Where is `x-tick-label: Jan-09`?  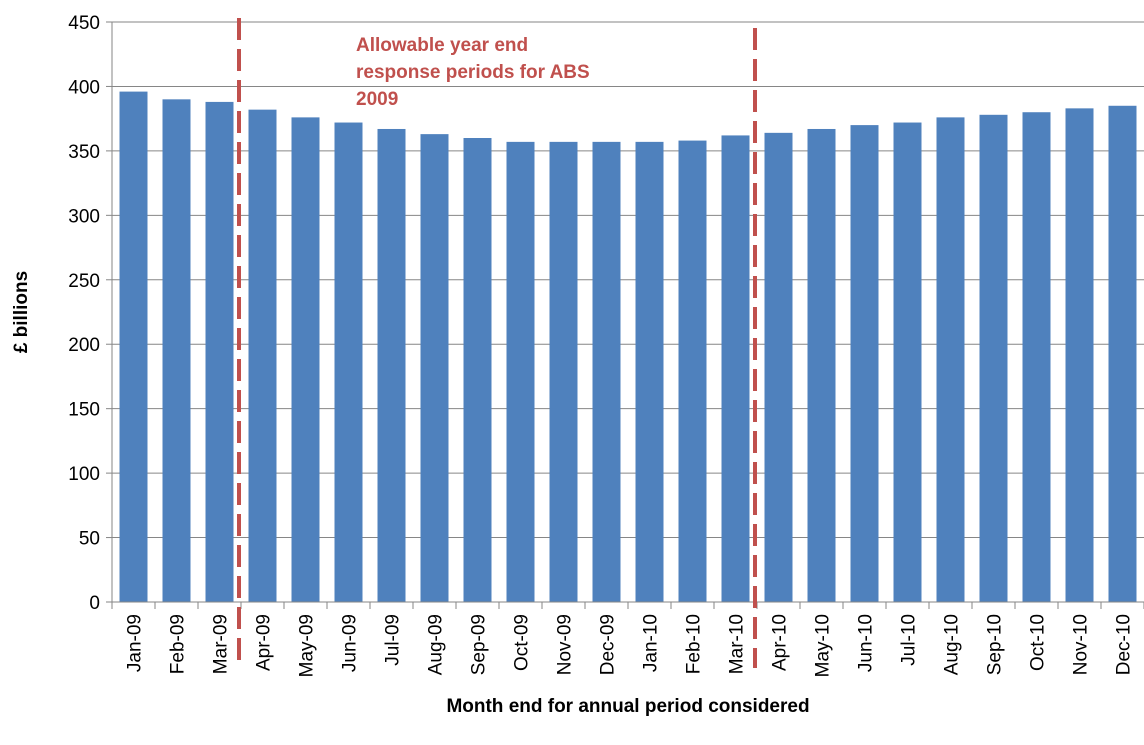
x-tick-label: Jan-09 is located at coordinates (135, 643).